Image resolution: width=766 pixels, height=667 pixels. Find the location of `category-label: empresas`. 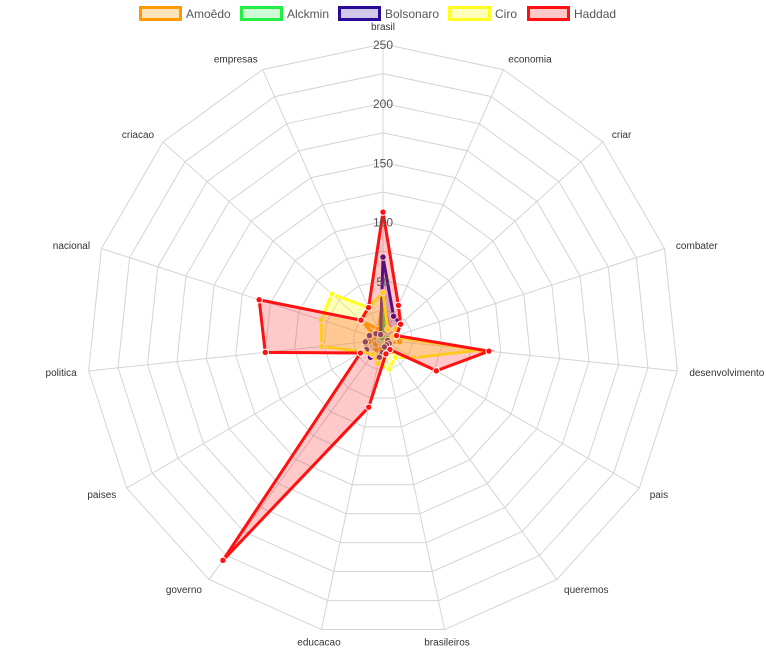

category-label: empresas is located at coordinates (236, 60).